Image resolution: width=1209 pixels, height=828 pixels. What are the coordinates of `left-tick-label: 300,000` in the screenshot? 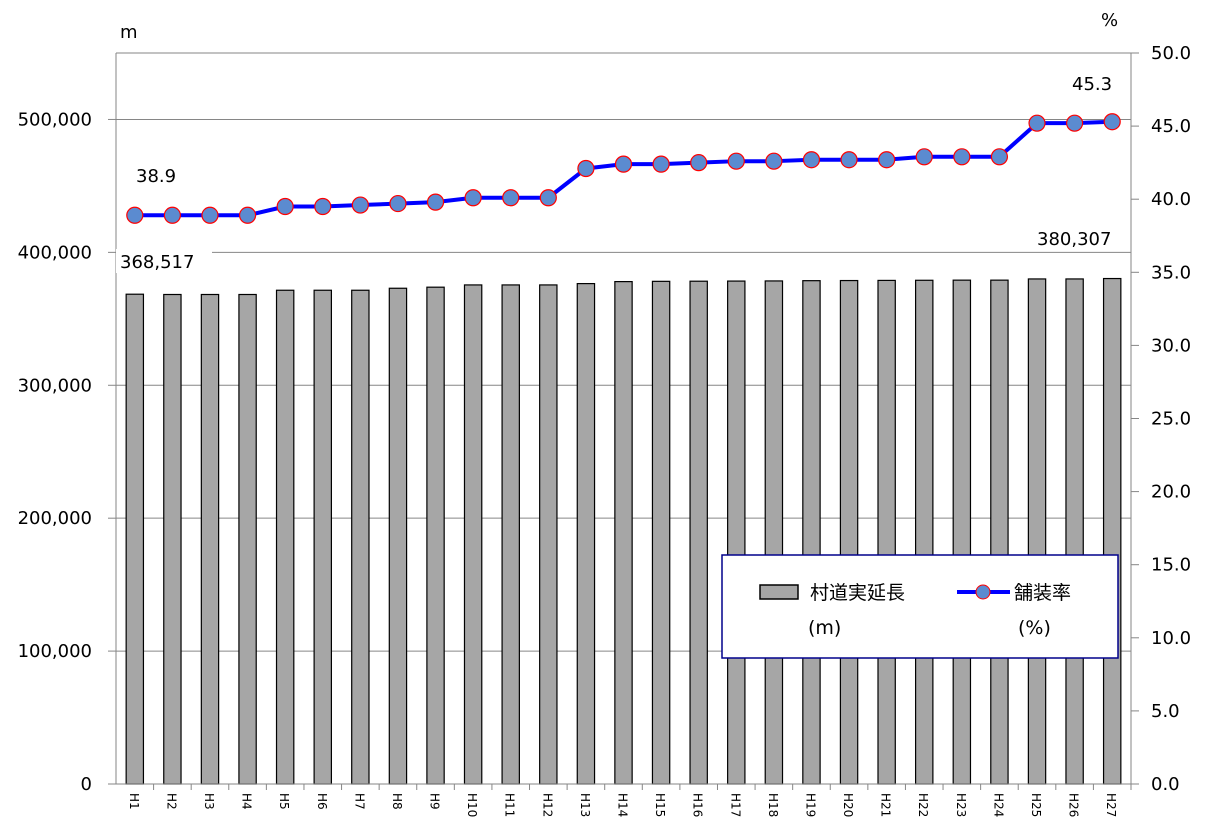 It's located at (55, 385).